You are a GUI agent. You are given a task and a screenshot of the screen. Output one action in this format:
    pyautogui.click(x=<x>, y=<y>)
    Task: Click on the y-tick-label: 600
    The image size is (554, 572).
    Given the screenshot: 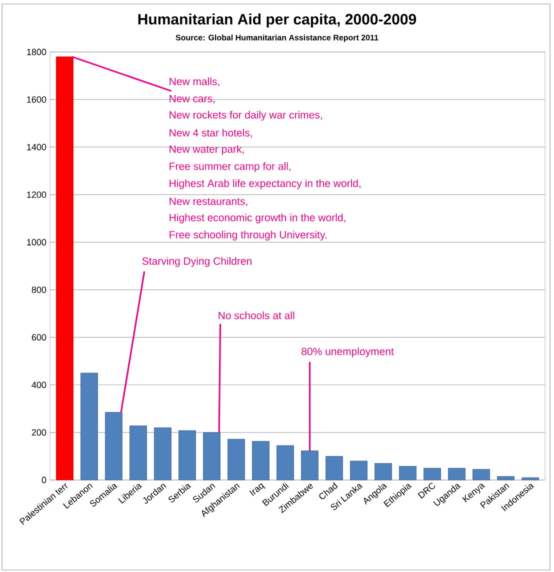 What is the action you would take?
    pyautogui.click(x=39, y=337)
    